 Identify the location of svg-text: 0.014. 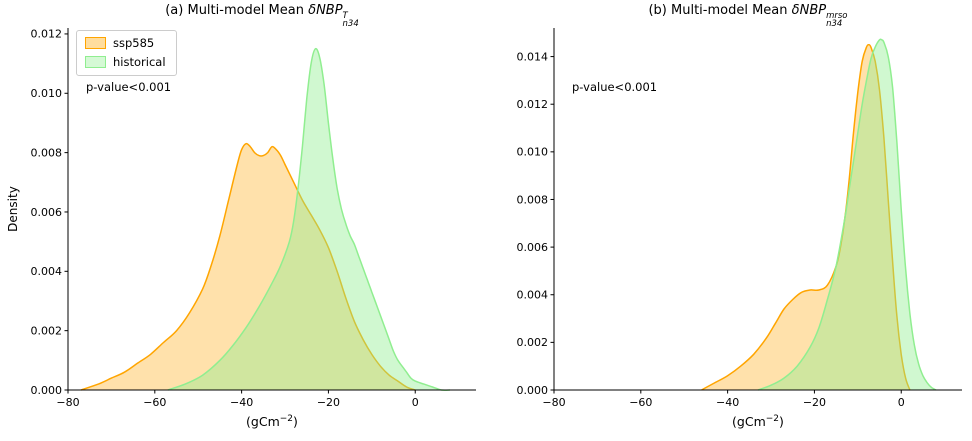
(533, 56).